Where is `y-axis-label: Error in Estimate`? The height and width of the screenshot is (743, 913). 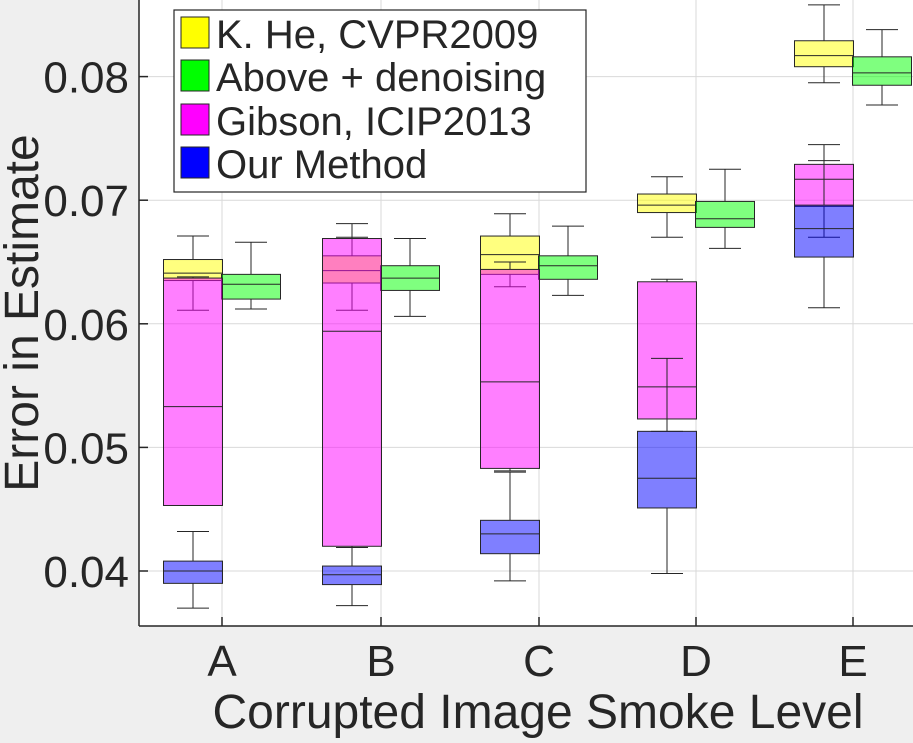
y-axis-label: Error in Estimate is located at coordinates (24, 312).